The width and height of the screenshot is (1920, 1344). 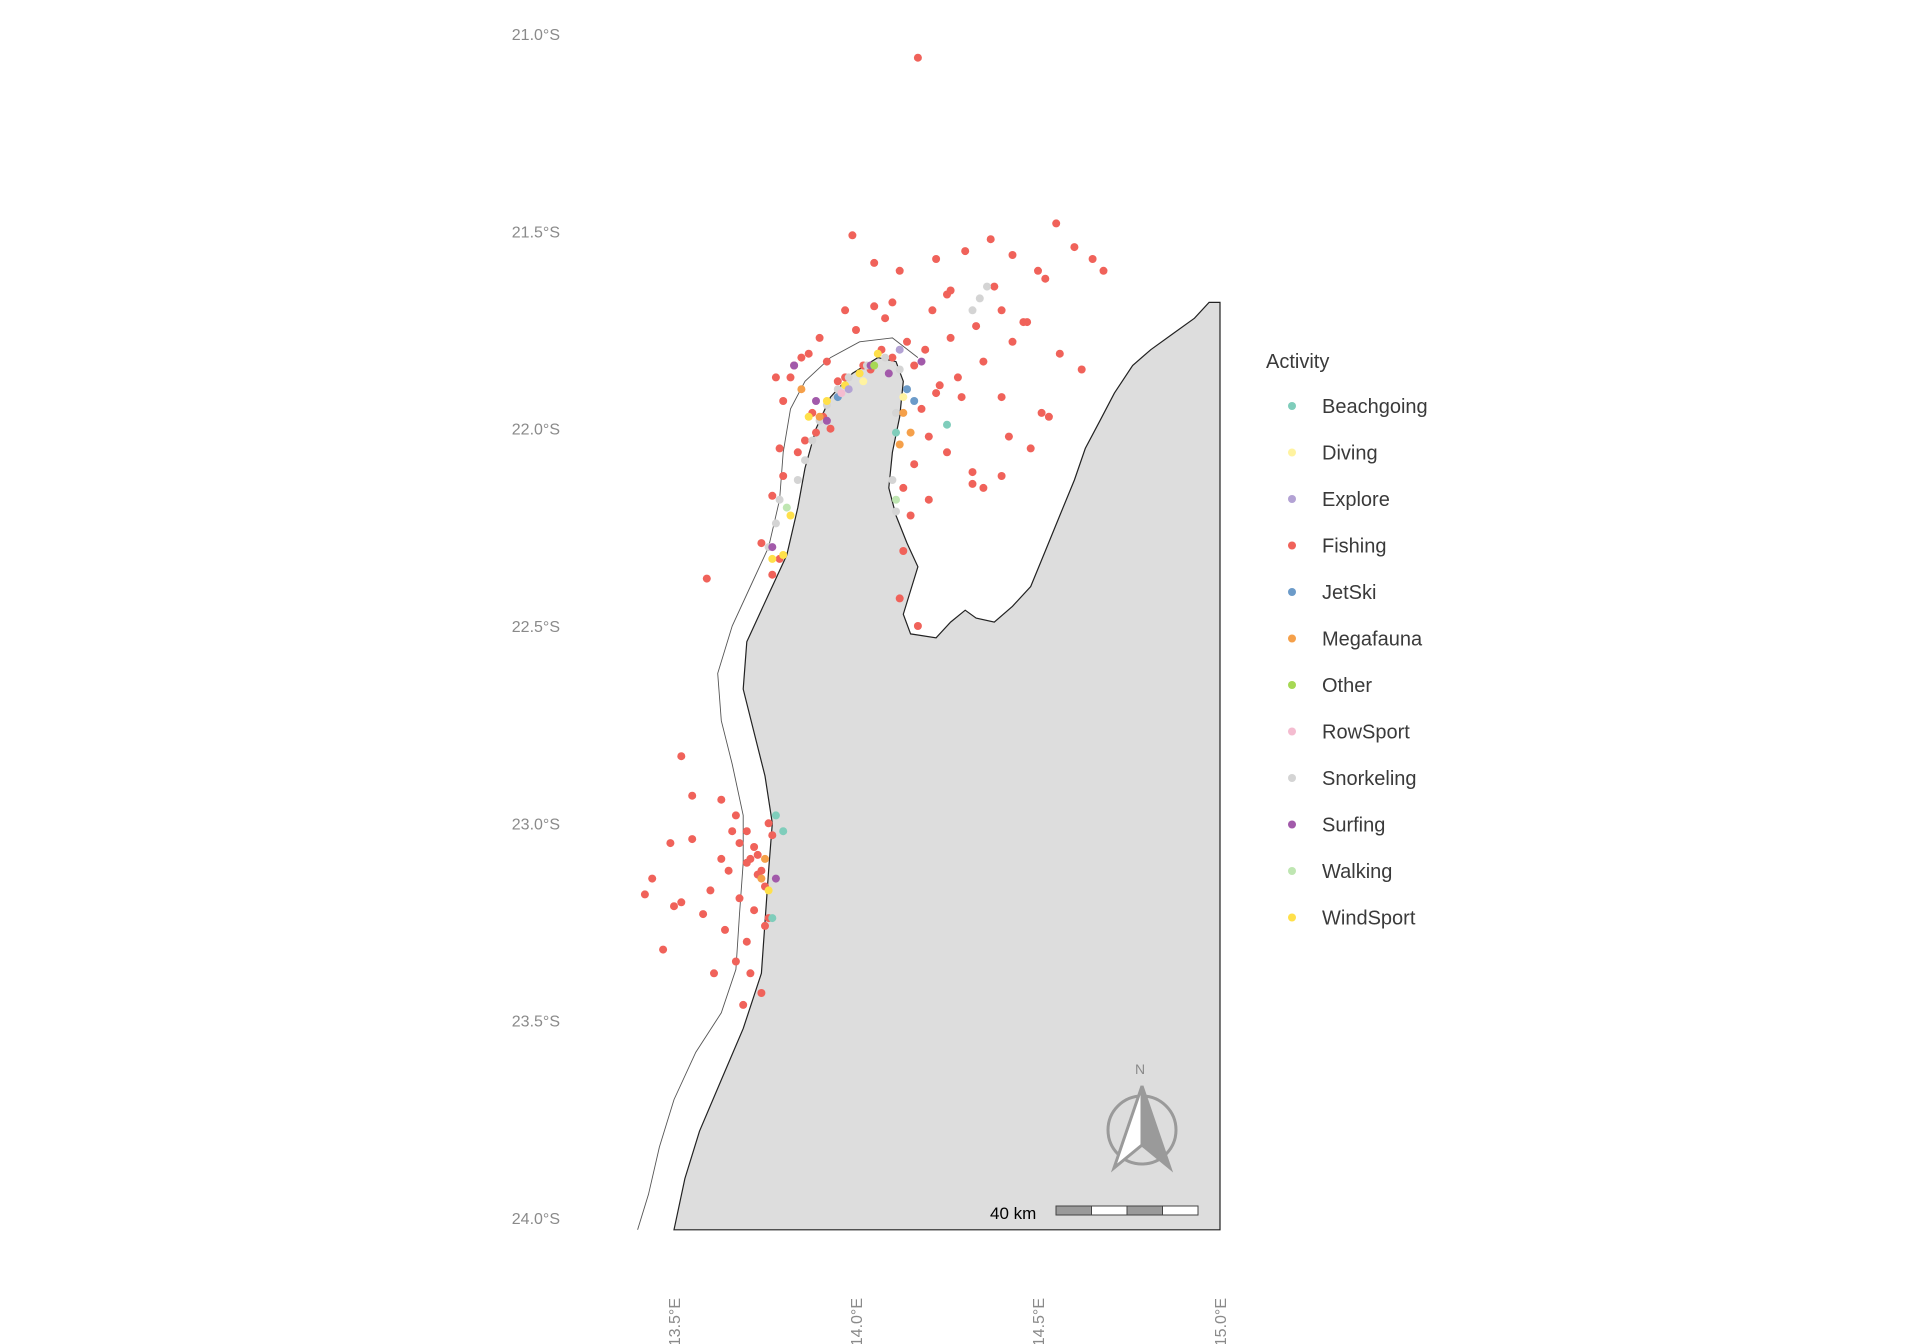 I want to click on point-other, so click(x=874, y=365).